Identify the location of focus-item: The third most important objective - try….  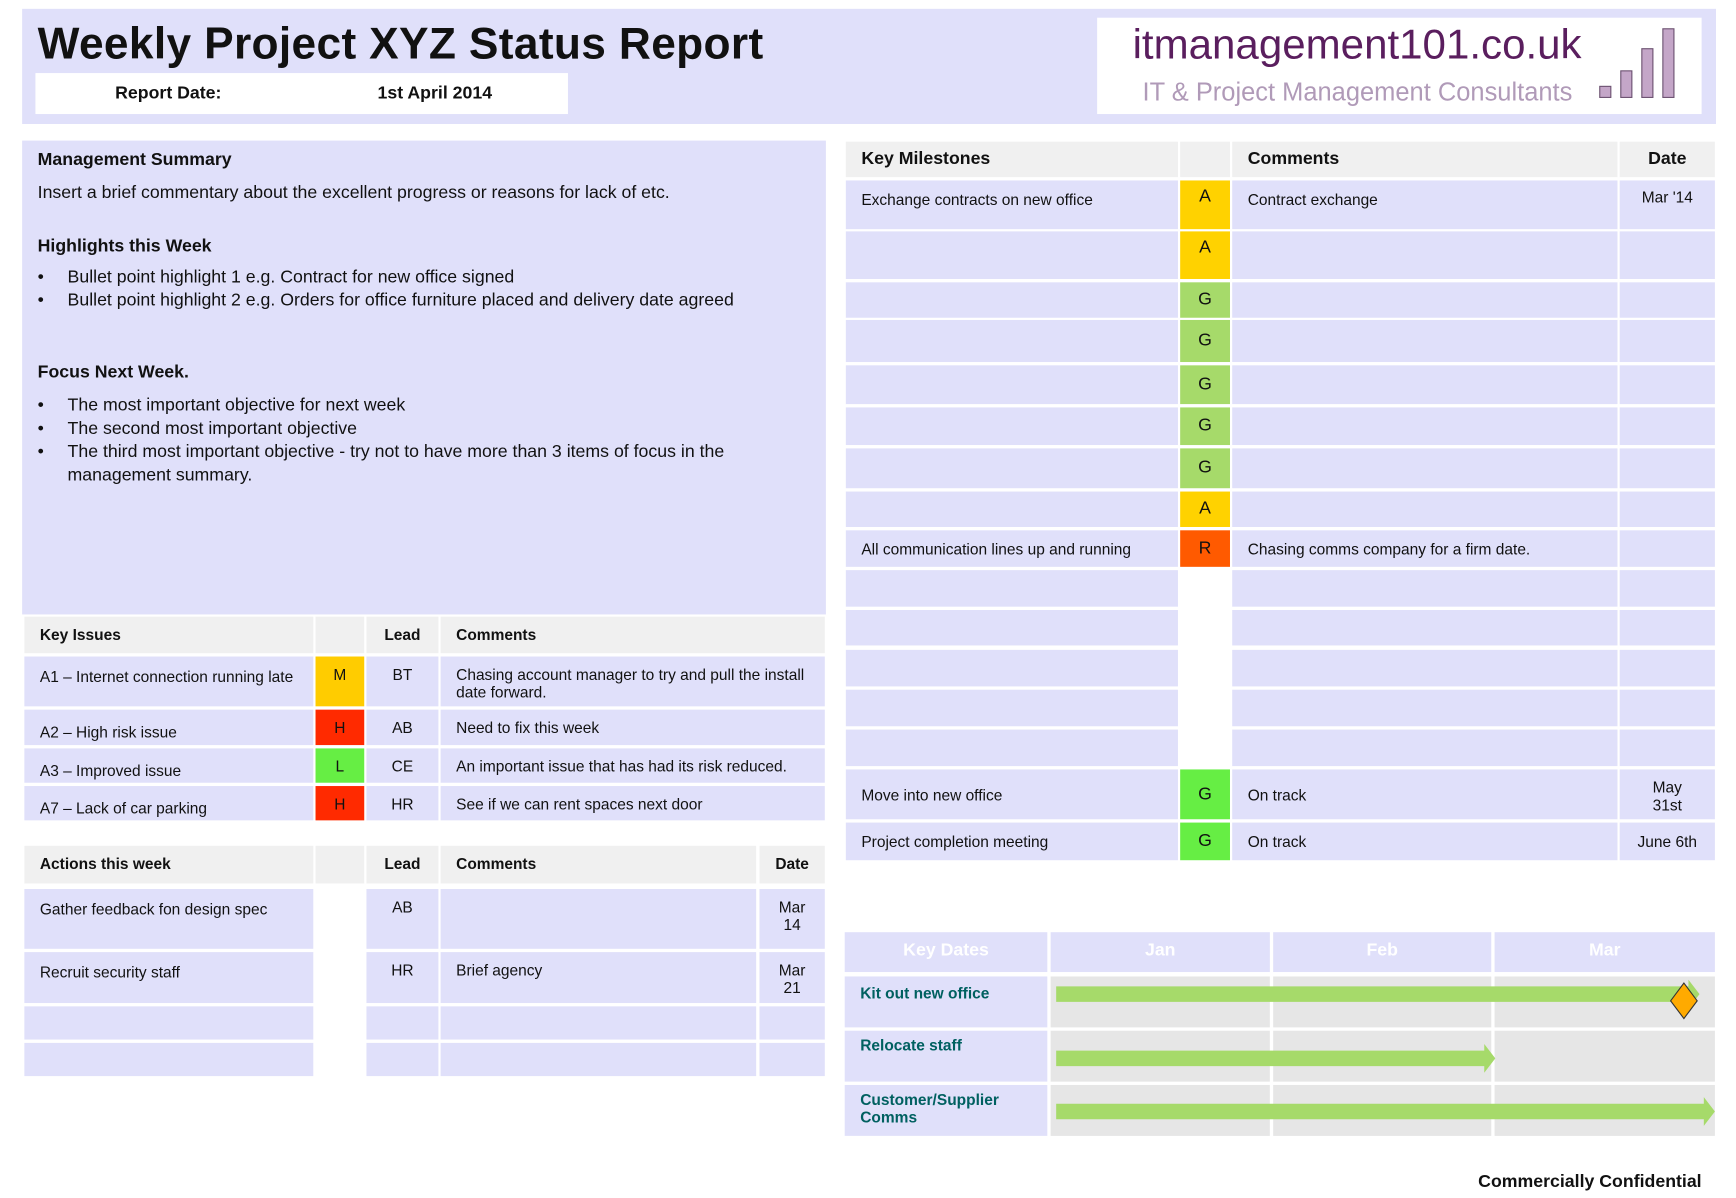
(403, 464).